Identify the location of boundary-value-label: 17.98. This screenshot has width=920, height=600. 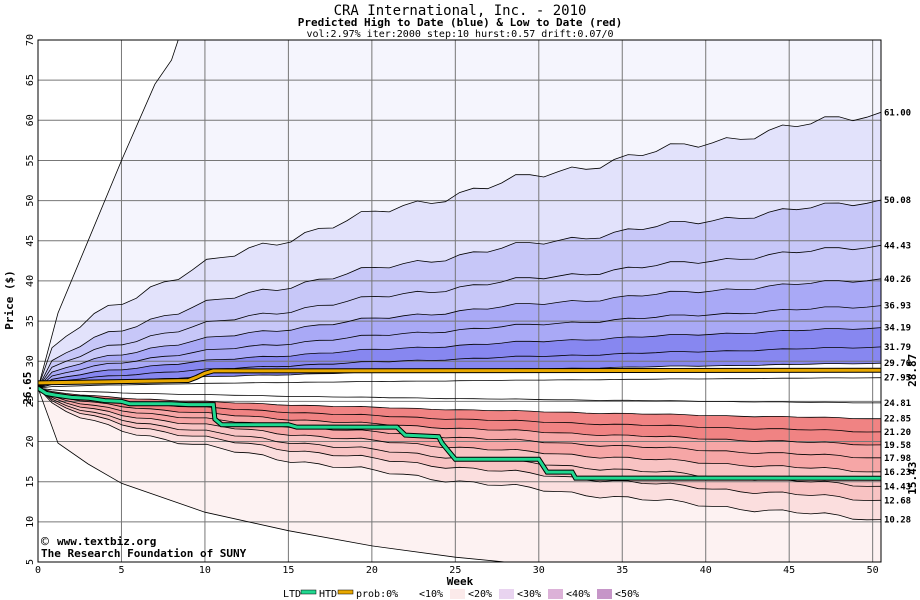
(897, 459).